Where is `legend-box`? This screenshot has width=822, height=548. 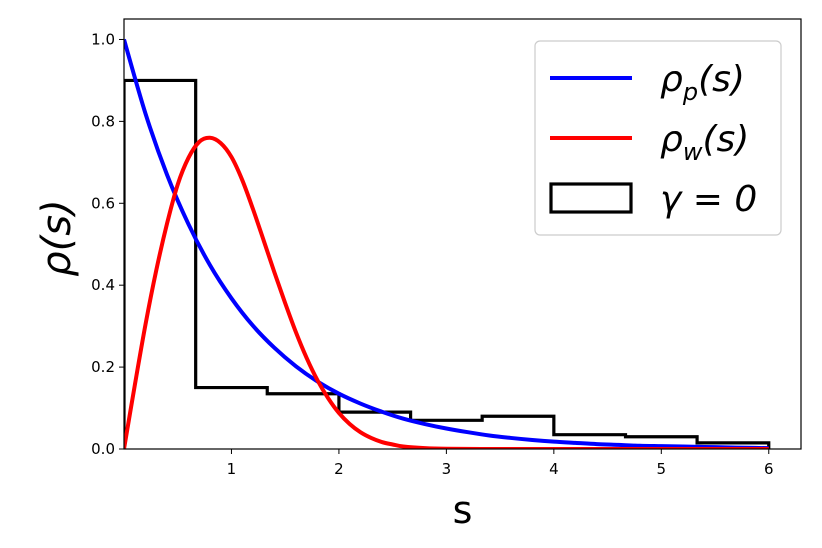 legend-box is located at coordinates (658, 138).